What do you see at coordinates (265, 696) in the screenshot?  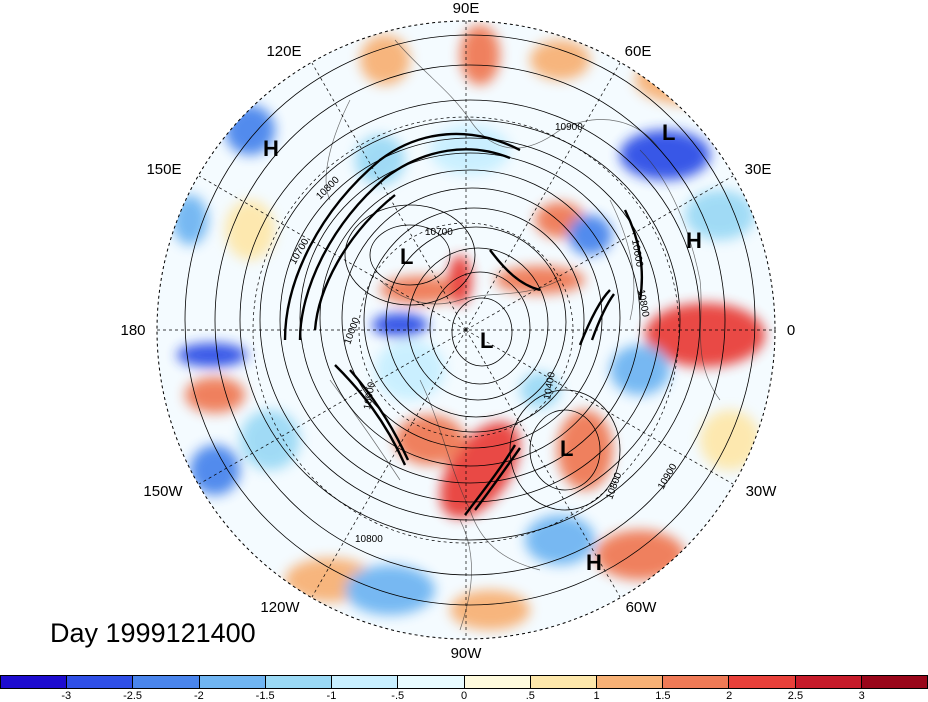 I see `colorbar-tick-label: -1.5` at bounding box center [265, 696].